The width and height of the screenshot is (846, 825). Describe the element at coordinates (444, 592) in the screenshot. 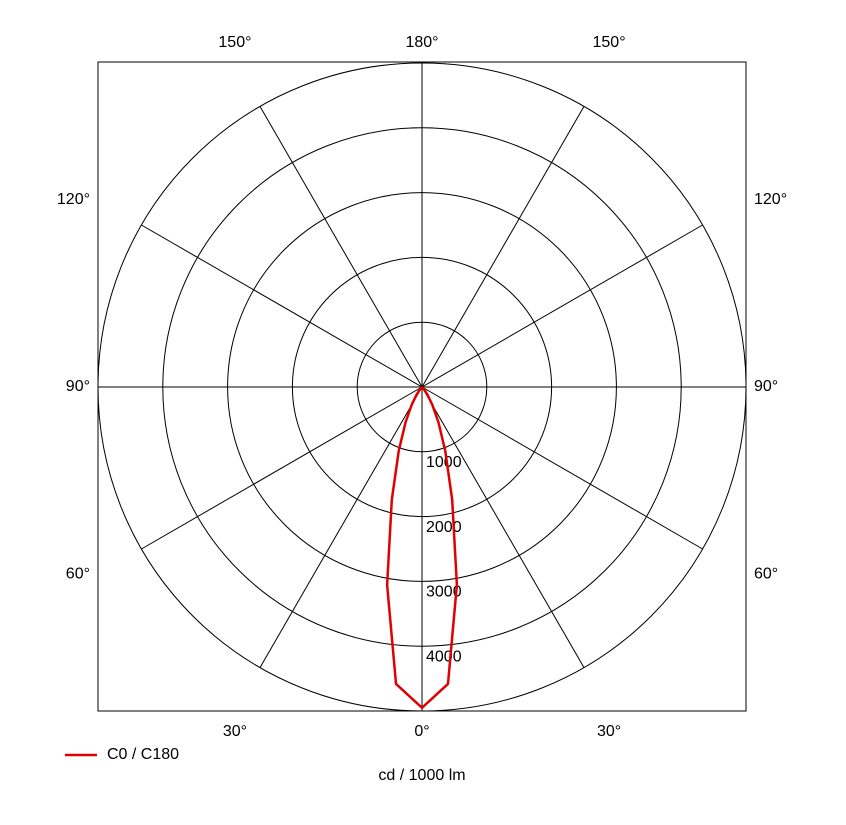

I see `r-tick-label: 3000` at that location.